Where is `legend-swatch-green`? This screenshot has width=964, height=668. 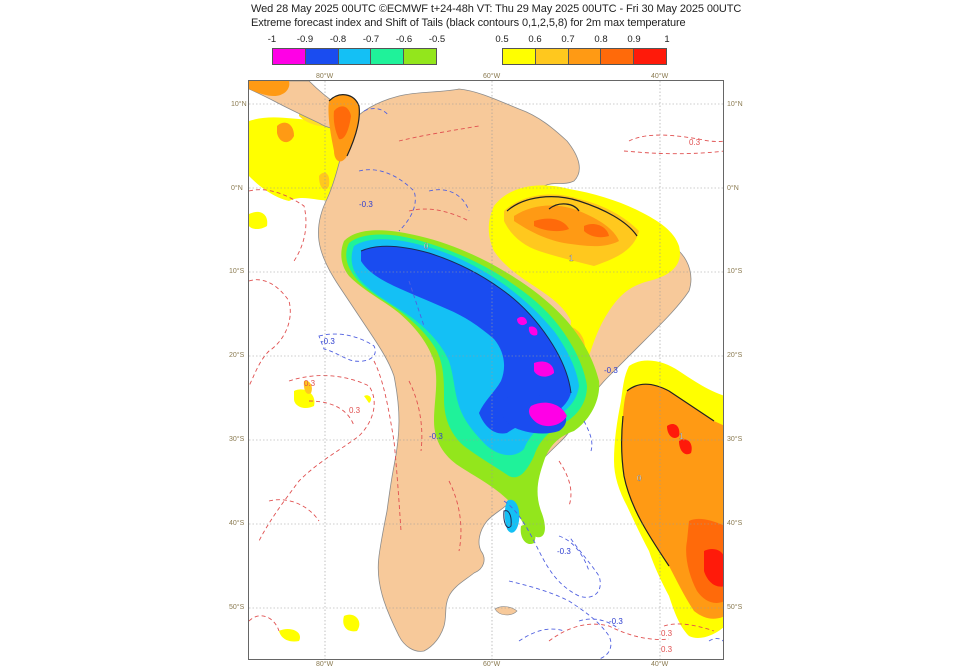
legend-swatch-green is located at coordinates (388, 56).